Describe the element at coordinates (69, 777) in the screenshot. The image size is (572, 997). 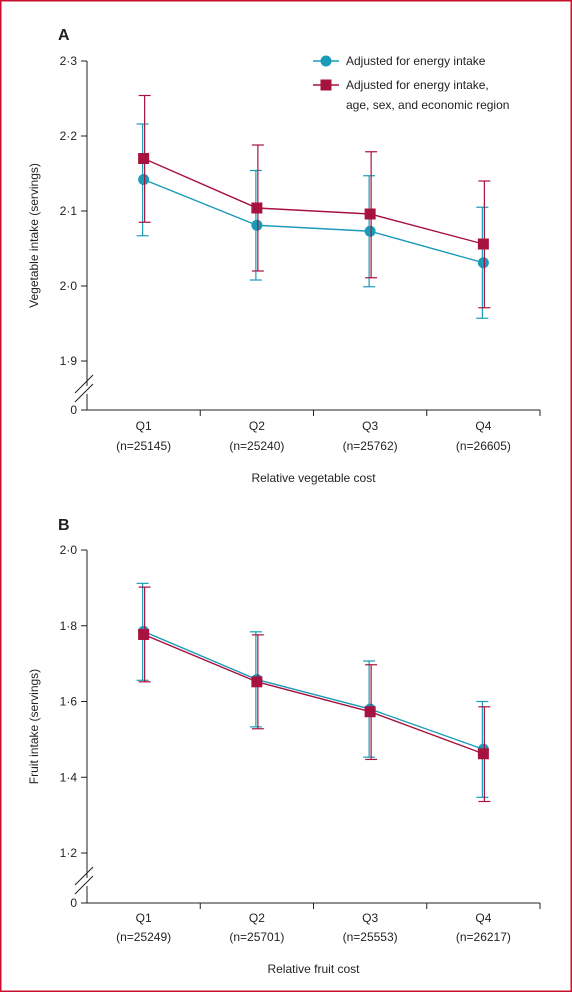
I see `y-tick-label: 1·4` at that location.